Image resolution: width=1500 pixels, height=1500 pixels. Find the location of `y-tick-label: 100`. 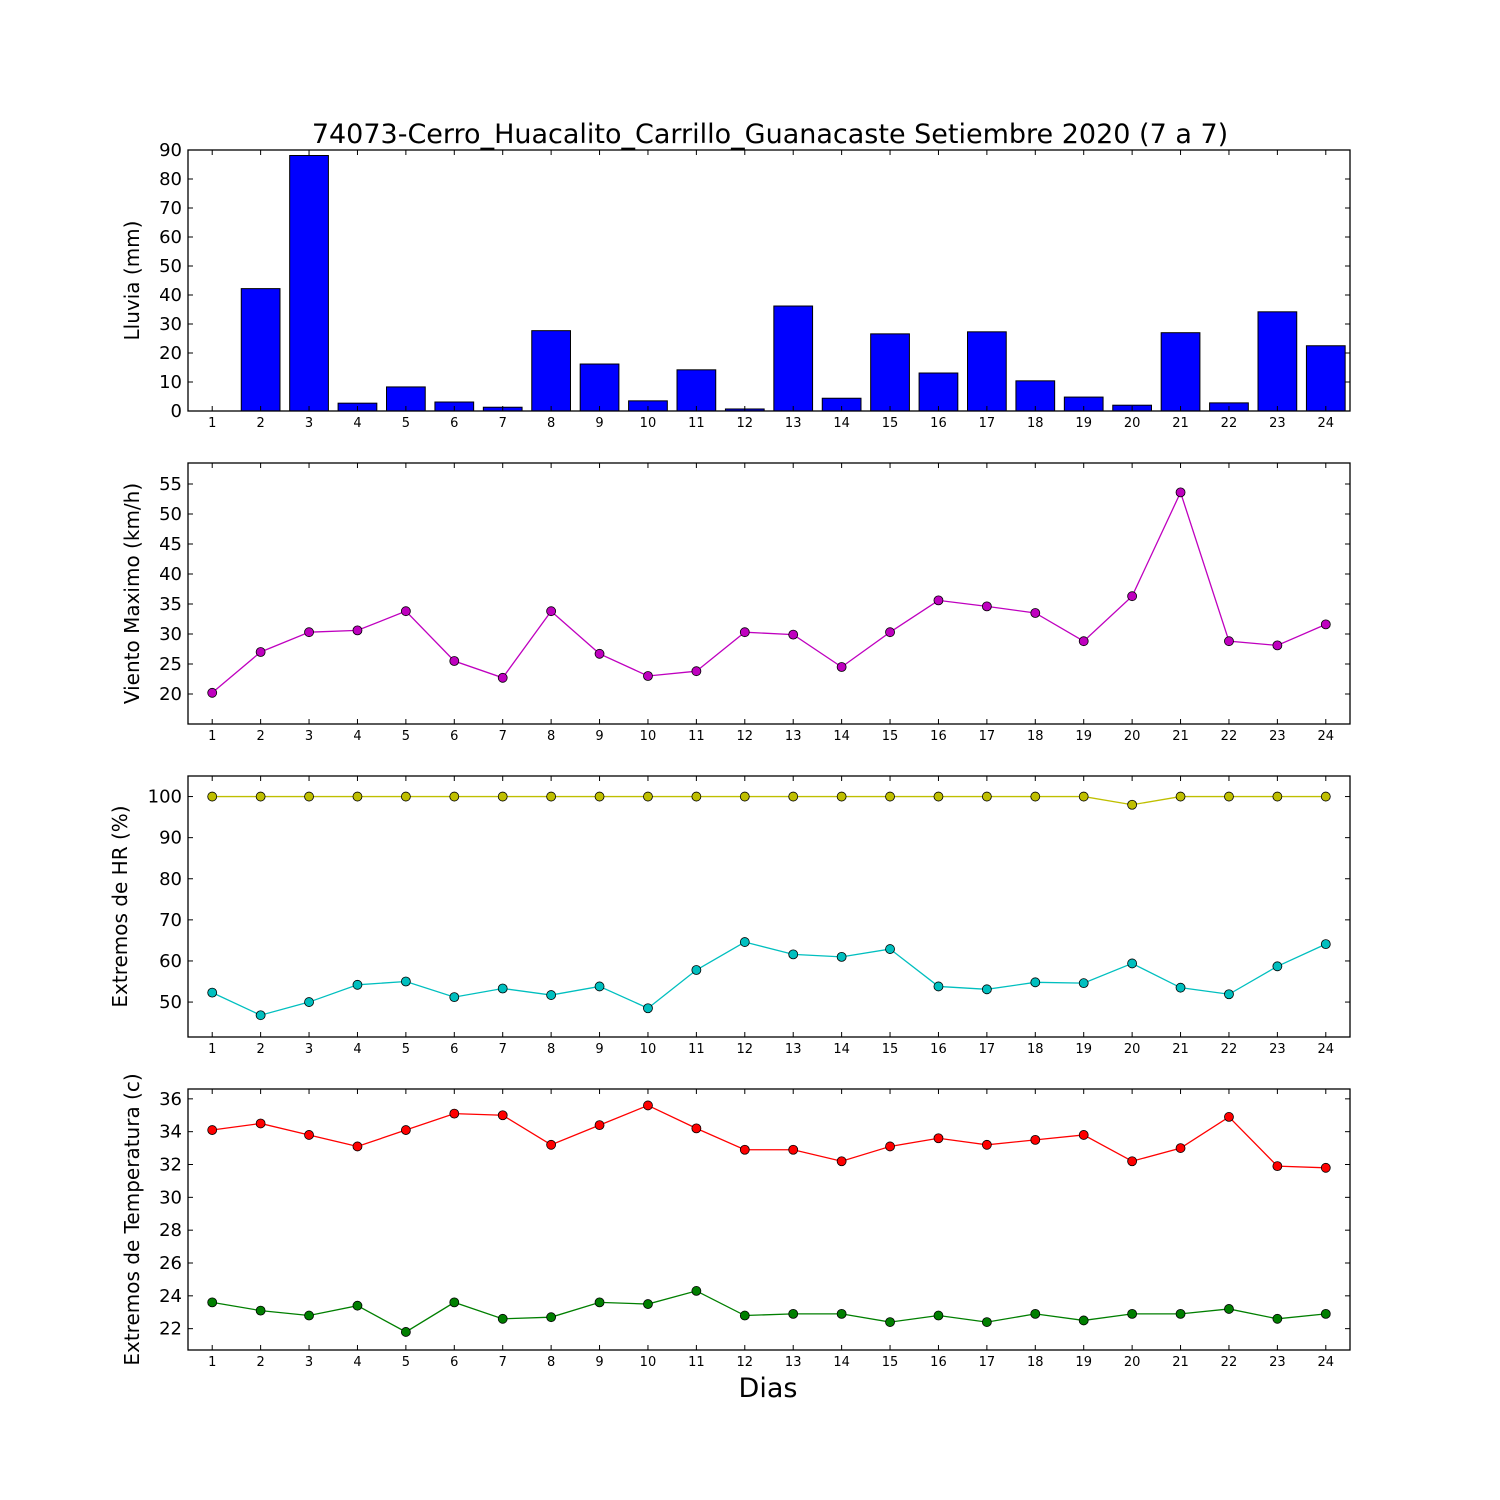

y-tick-label: 100 is located at coordinates (165, 797).